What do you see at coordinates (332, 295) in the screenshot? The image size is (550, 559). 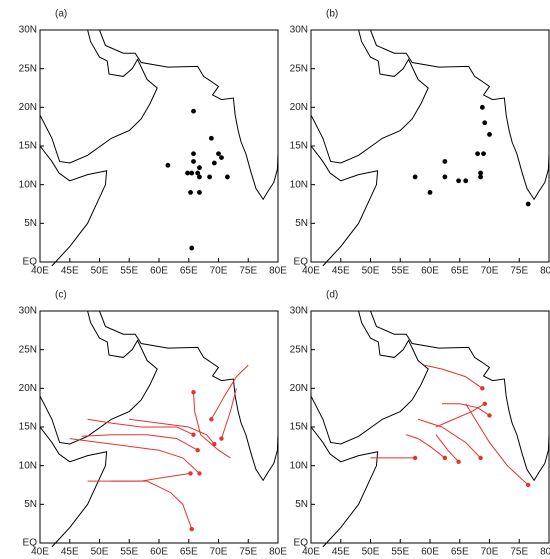 I see `panel-label: (d)` at bounding box center [332, 295].